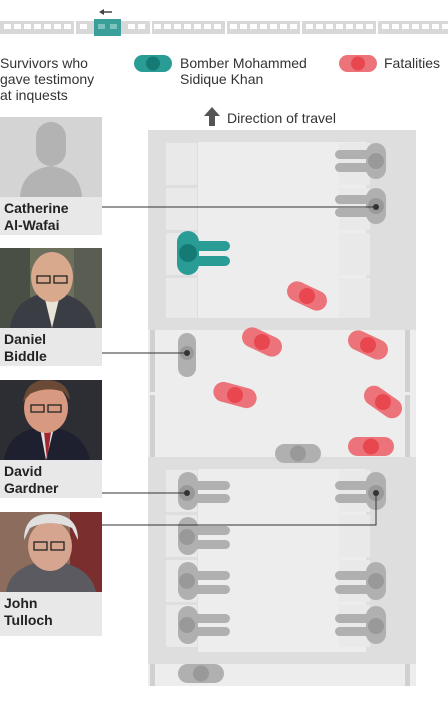 The width and height of the screenshot is (448, 704). I want to click on direction-arrow-icon, so click(212, 116).